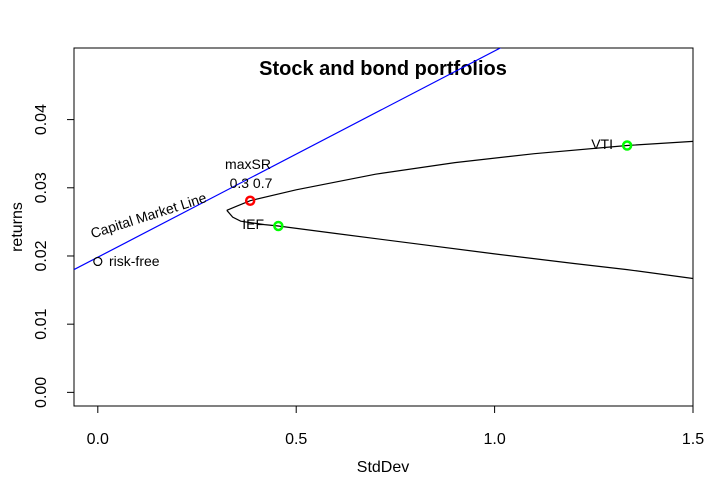  I want to click on y-tick-label: 0.04, so click(41, 119).